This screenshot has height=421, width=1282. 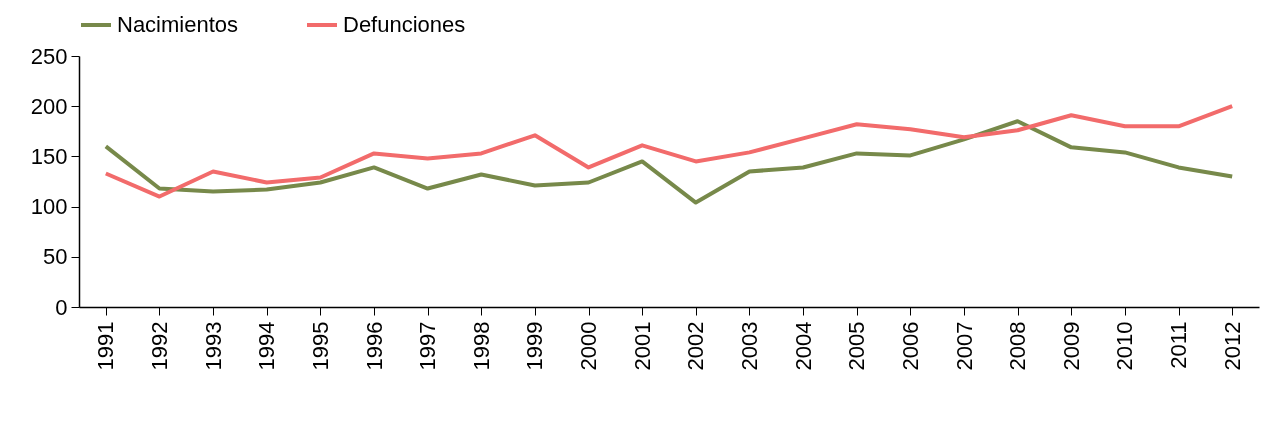 I want to click on y-tick-label: 150, so click(x=49, y=156).